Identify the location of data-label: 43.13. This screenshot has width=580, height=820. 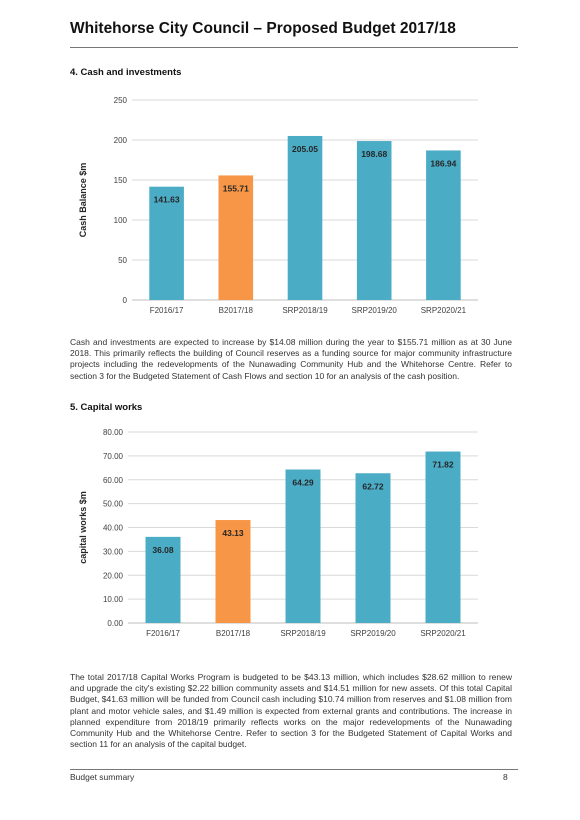
(233, 533).